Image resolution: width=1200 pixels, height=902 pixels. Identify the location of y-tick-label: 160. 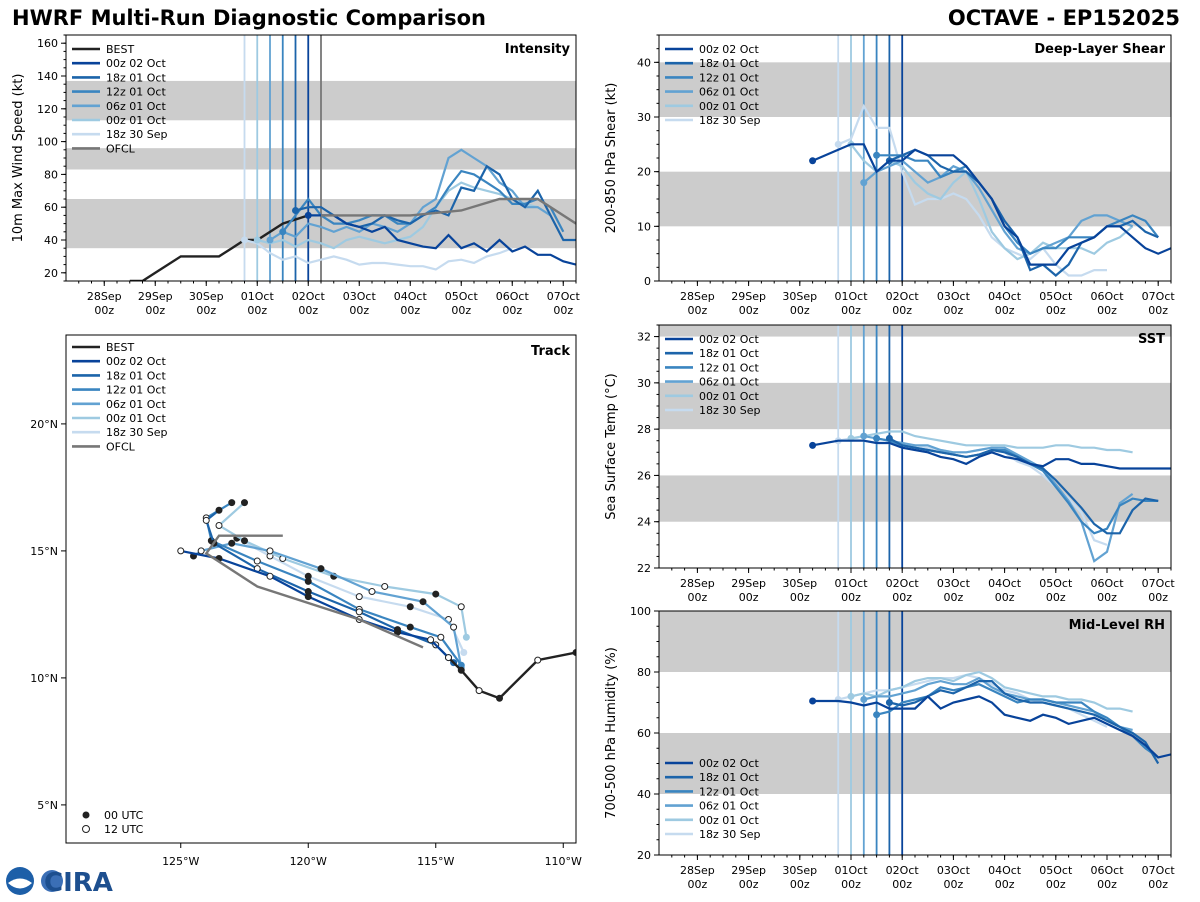
(47, 43).